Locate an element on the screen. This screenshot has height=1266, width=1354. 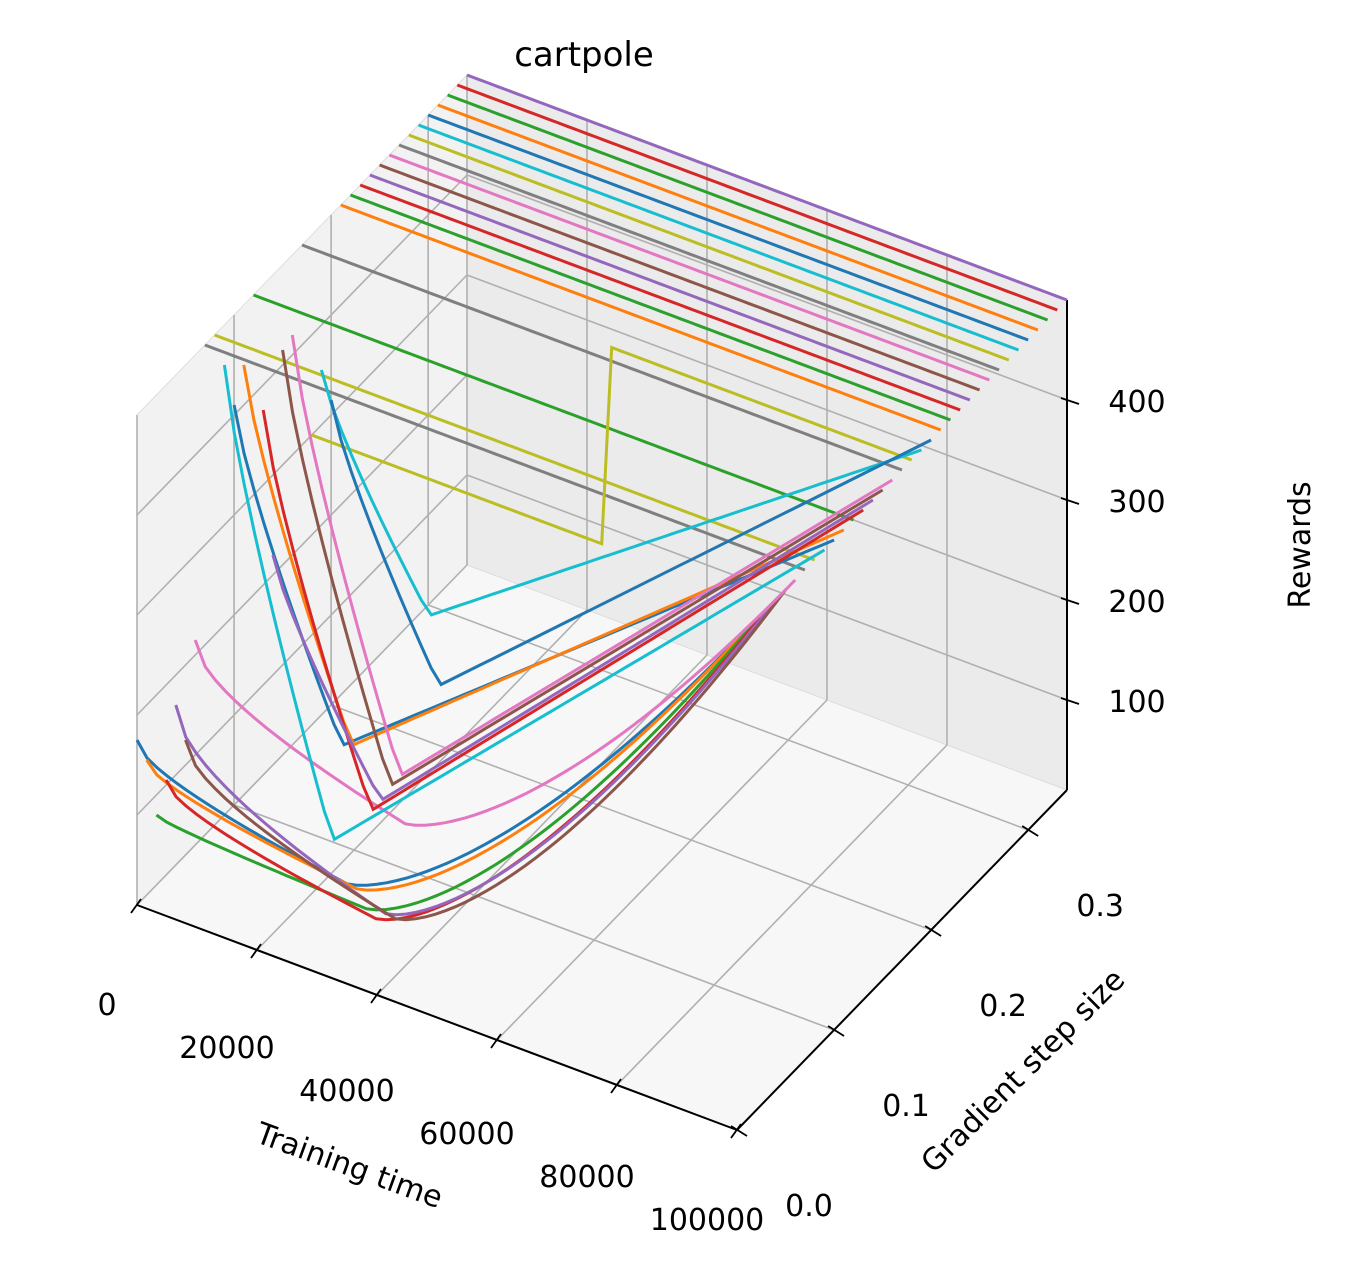
tick-label: 100000 is located at coordinates (707, 1220).